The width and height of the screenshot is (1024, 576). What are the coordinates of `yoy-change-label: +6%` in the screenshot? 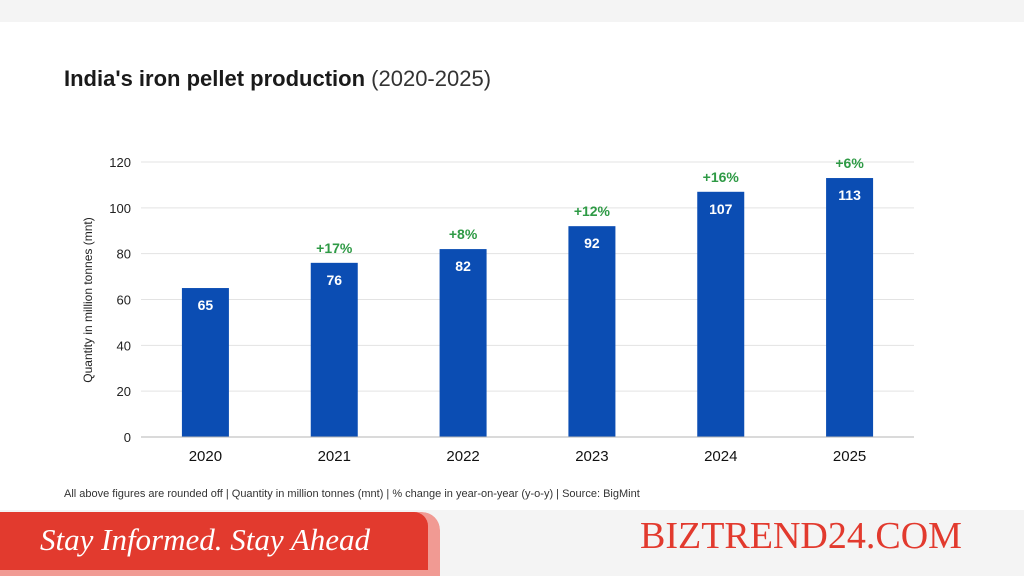 It's located at (849, 163).